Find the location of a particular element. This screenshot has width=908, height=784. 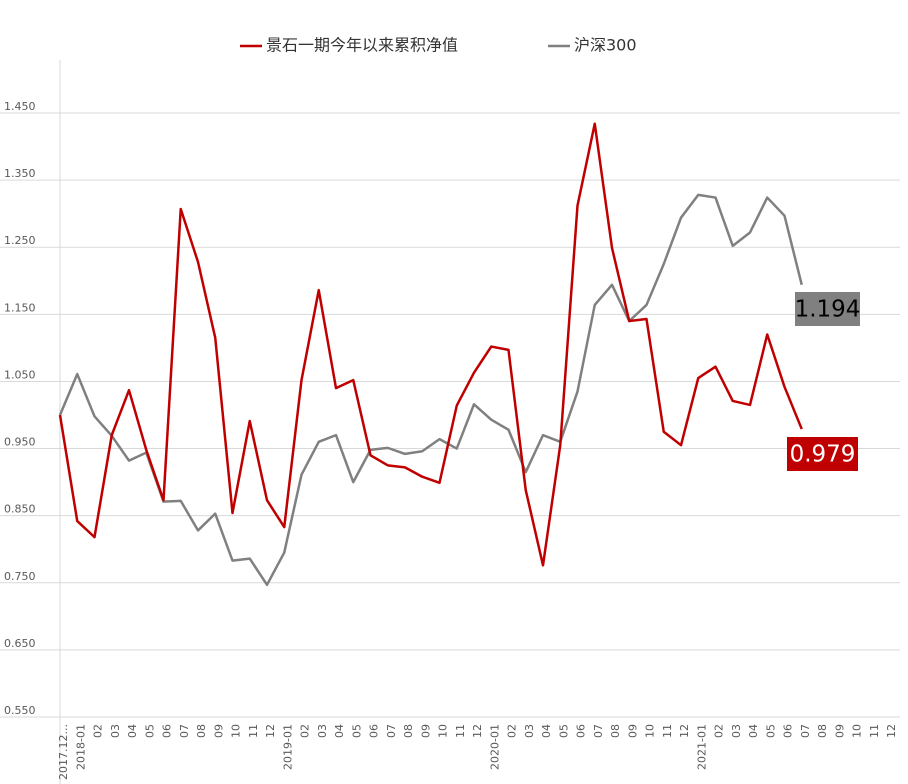

legend-label: 沪深300 is located at coordinates (605, 45).